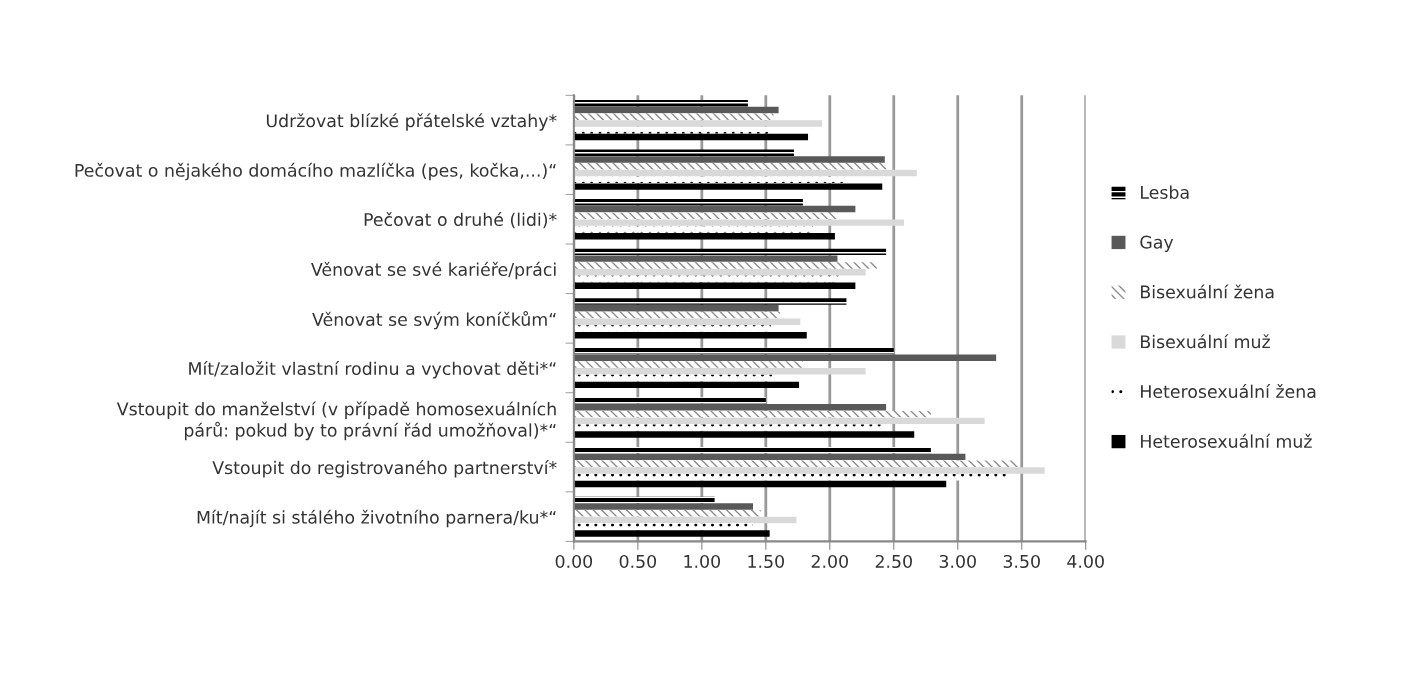 Image resolution: width=1410 pixels, height=681 pixels. Describe the element at coordinates (1228, 391) in the screenshot. I see `legend-label: Heterosexuální žena` at that location.